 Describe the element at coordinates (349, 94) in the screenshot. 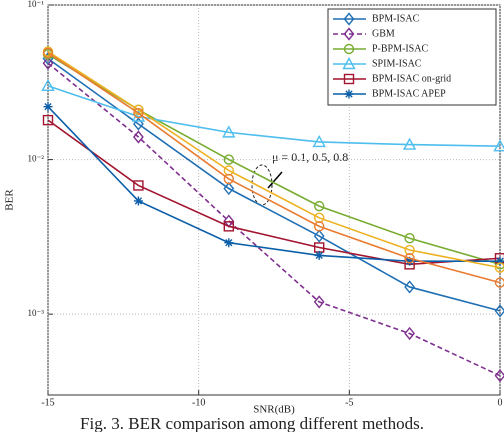

I see `legend-marker` at that location.